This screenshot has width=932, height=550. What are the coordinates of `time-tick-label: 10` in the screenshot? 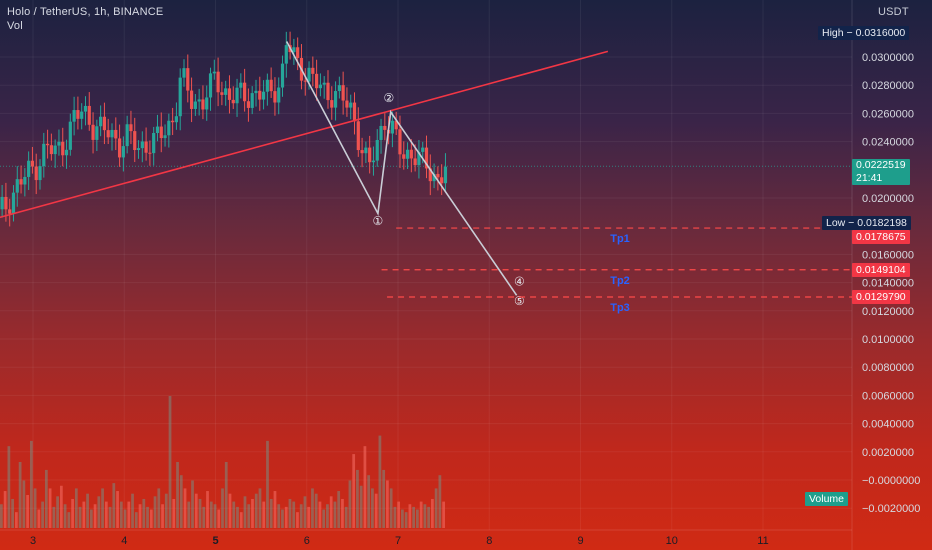 It's located at (672, 541).